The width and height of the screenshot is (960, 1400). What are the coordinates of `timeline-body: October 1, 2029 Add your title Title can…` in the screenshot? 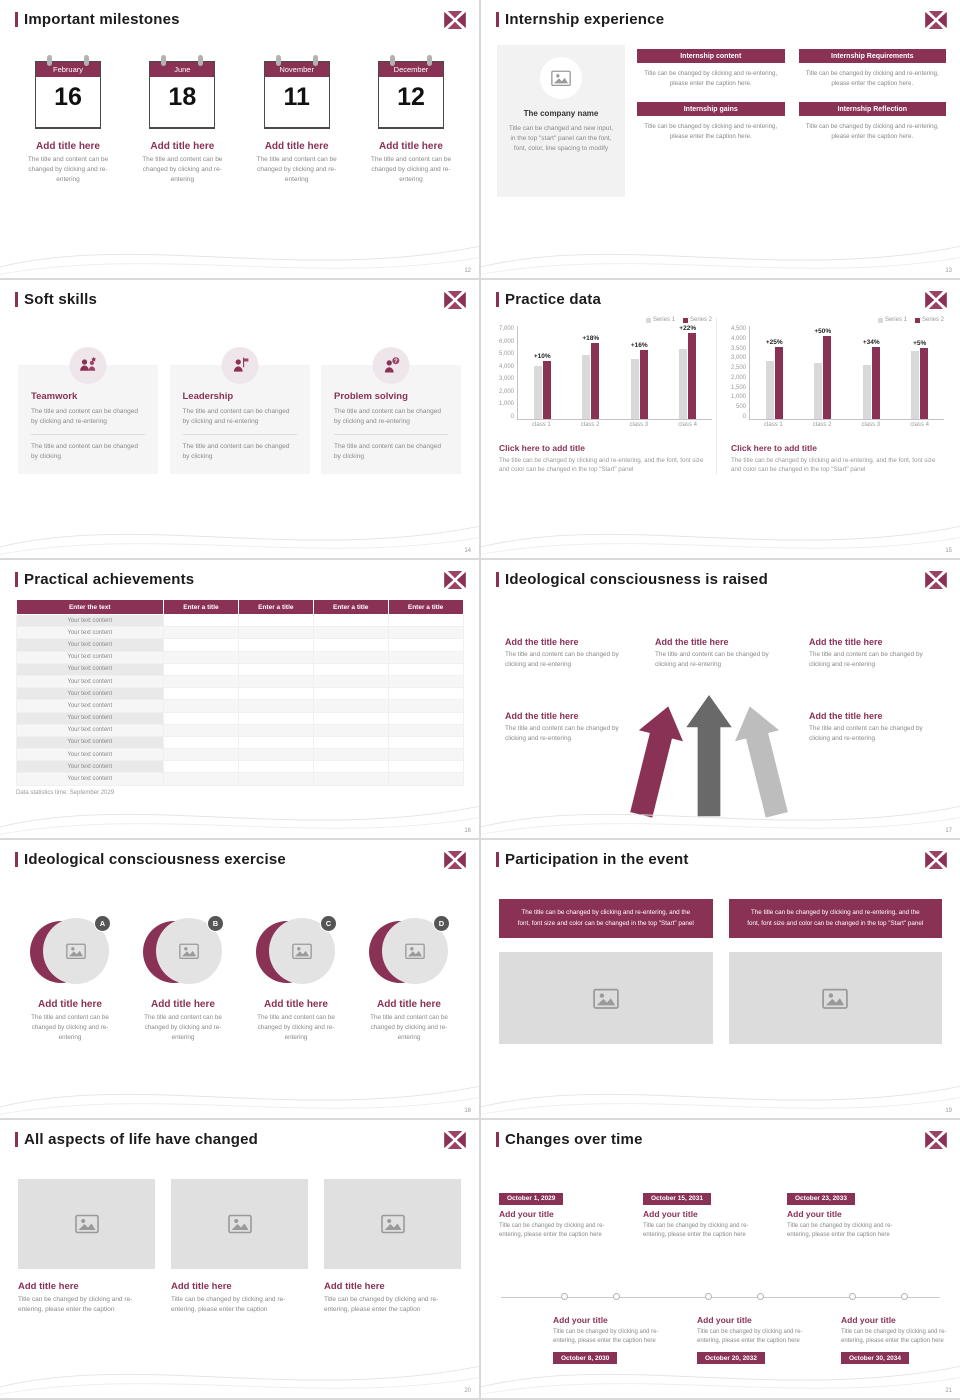 It's located at (720, 1272).